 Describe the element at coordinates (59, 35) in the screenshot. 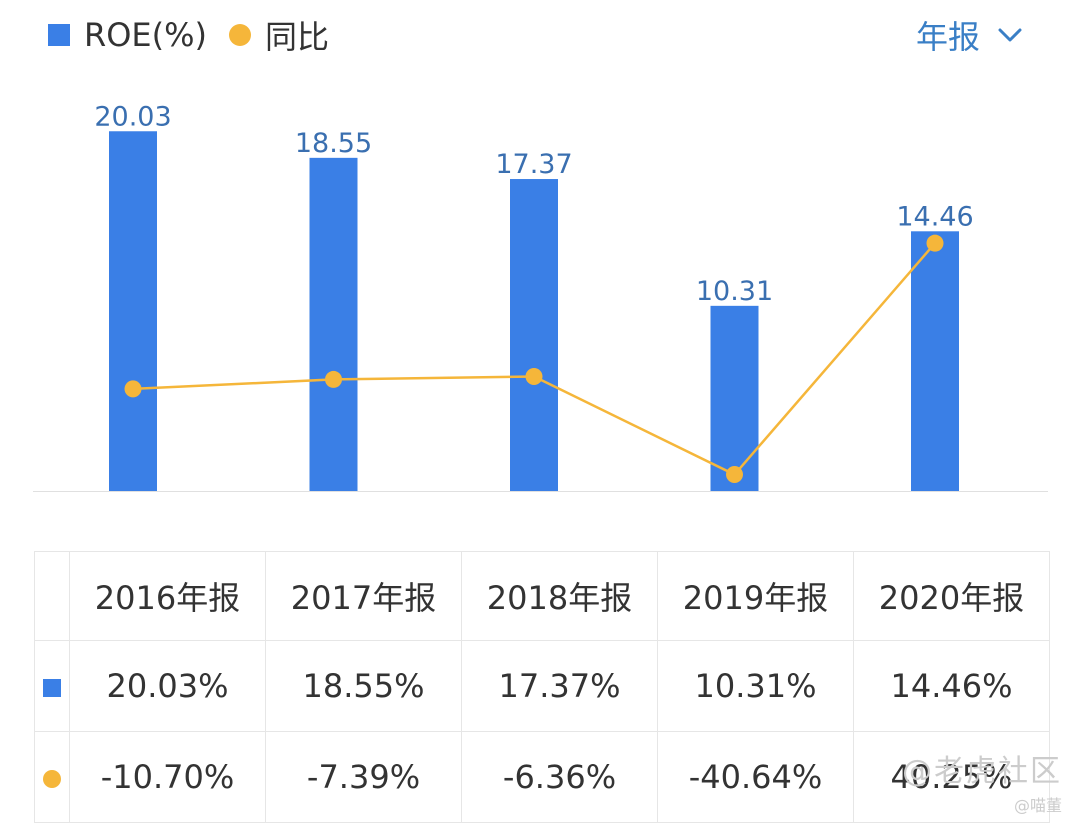

I see `legend-bar-swatch` at that location.